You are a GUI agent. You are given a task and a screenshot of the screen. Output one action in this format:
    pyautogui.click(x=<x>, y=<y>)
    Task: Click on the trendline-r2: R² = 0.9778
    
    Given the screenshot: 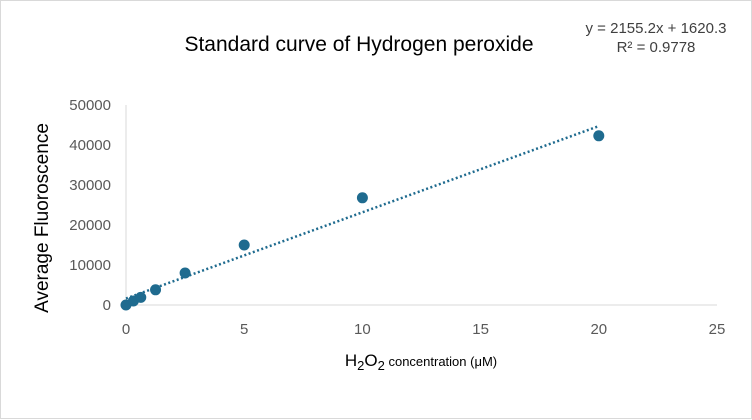 What is the action you would take?
    pyautogui.click(x=656, y=47)
    